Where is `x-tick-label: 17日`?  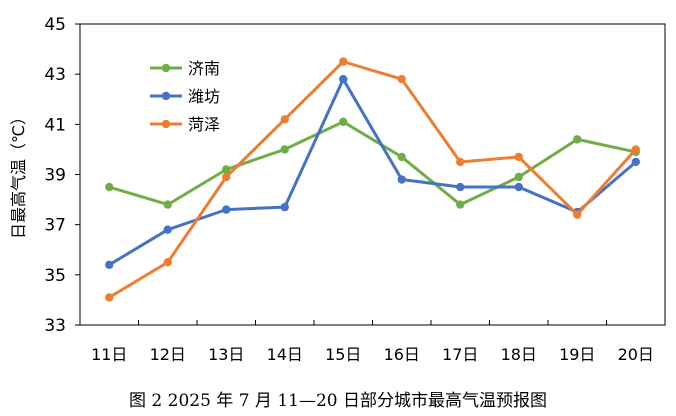
x-tick-label: 17日 is located at coordinates (460, 354).